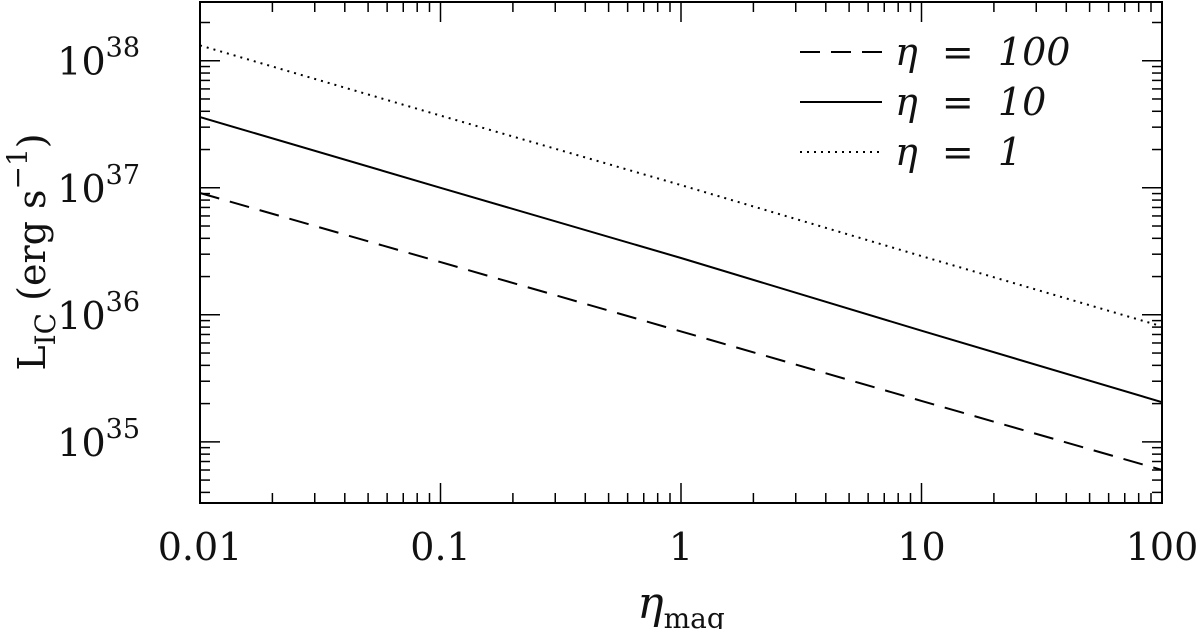 The height and width of the screenshot is (629, 1200). Describe the element at coordinates (440, 547) in the screenshot. I see `x-tick-label: 0.1` at that location.